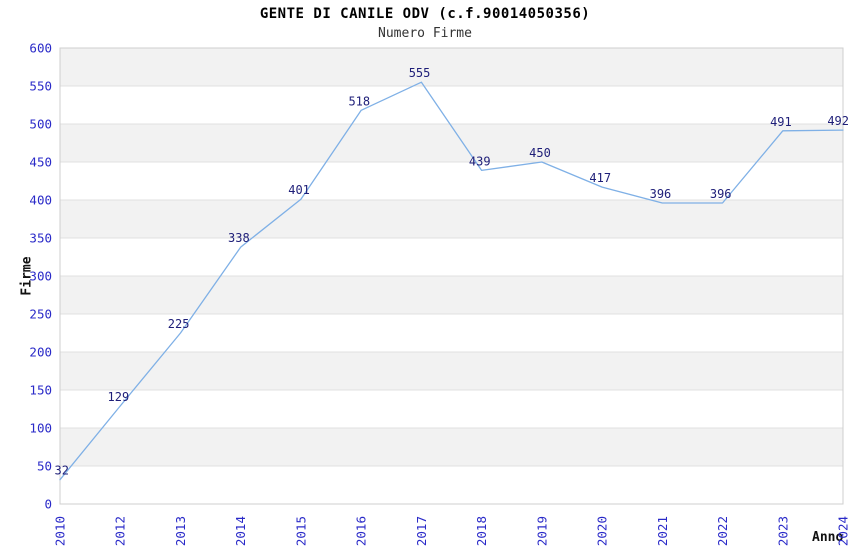 Image resolution: width=850 pixels, height=550 pixels. I want to click on x-tick-label: 2022, so click(722, 531).